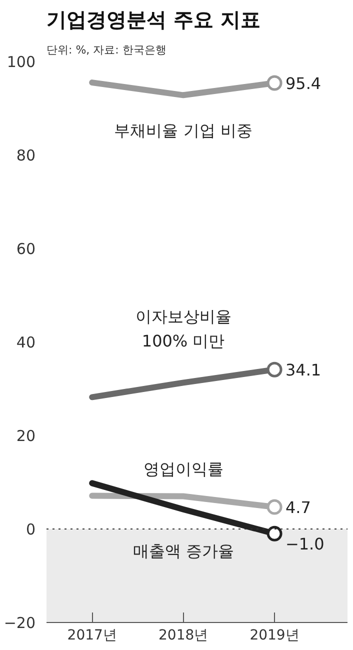  What do you see at coordinates (303, 84) in the screenshot?
I see `data-label: 95.4` at bounding box center [303, 84].